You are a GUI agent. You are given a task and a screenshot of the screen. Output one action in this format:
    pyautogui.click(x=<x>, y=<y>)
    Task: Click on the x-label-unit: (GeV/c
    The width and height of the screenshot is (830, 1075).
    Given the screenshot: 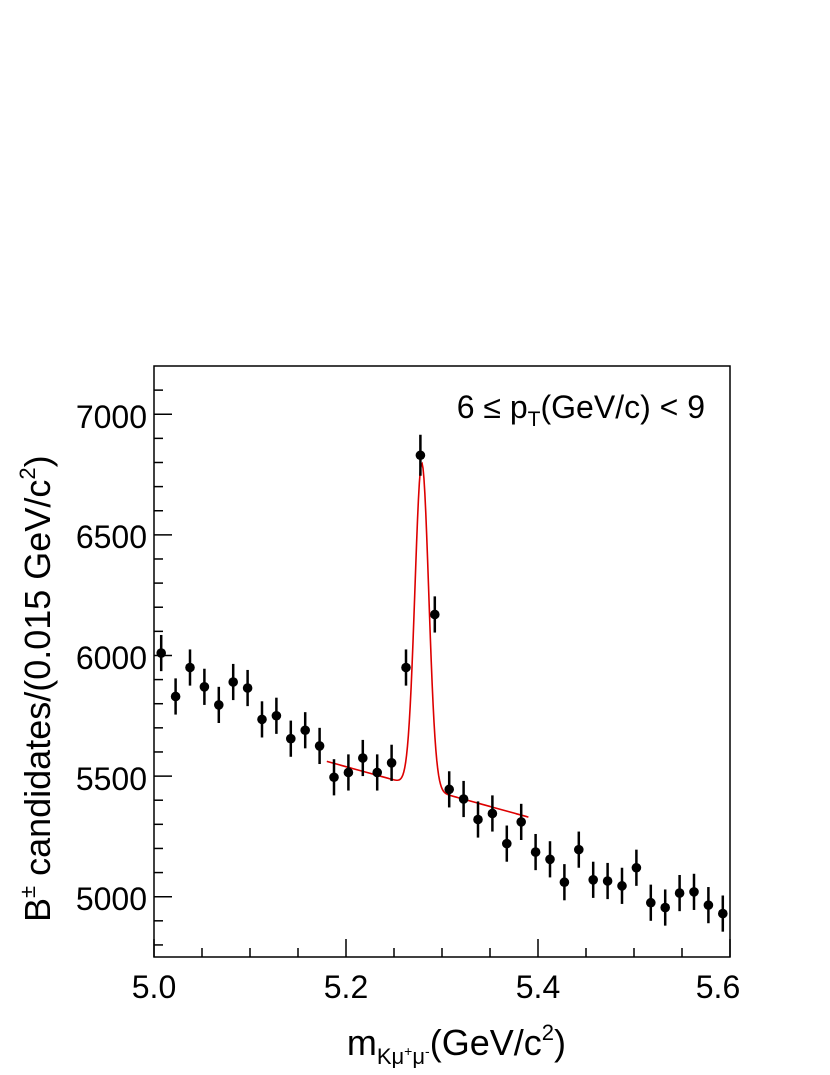 What is the action you would take?
    pyautogui.click(x=486, y=1042)
    